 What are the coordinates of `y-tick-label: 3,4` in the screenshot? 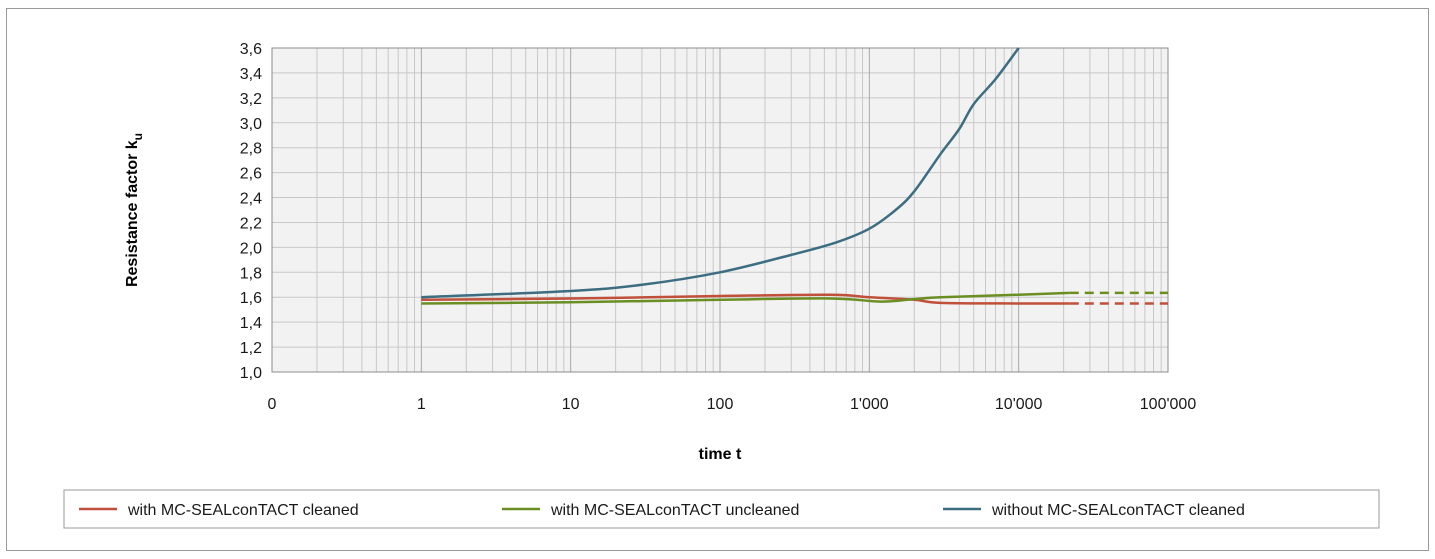 It's located at (251, 74).